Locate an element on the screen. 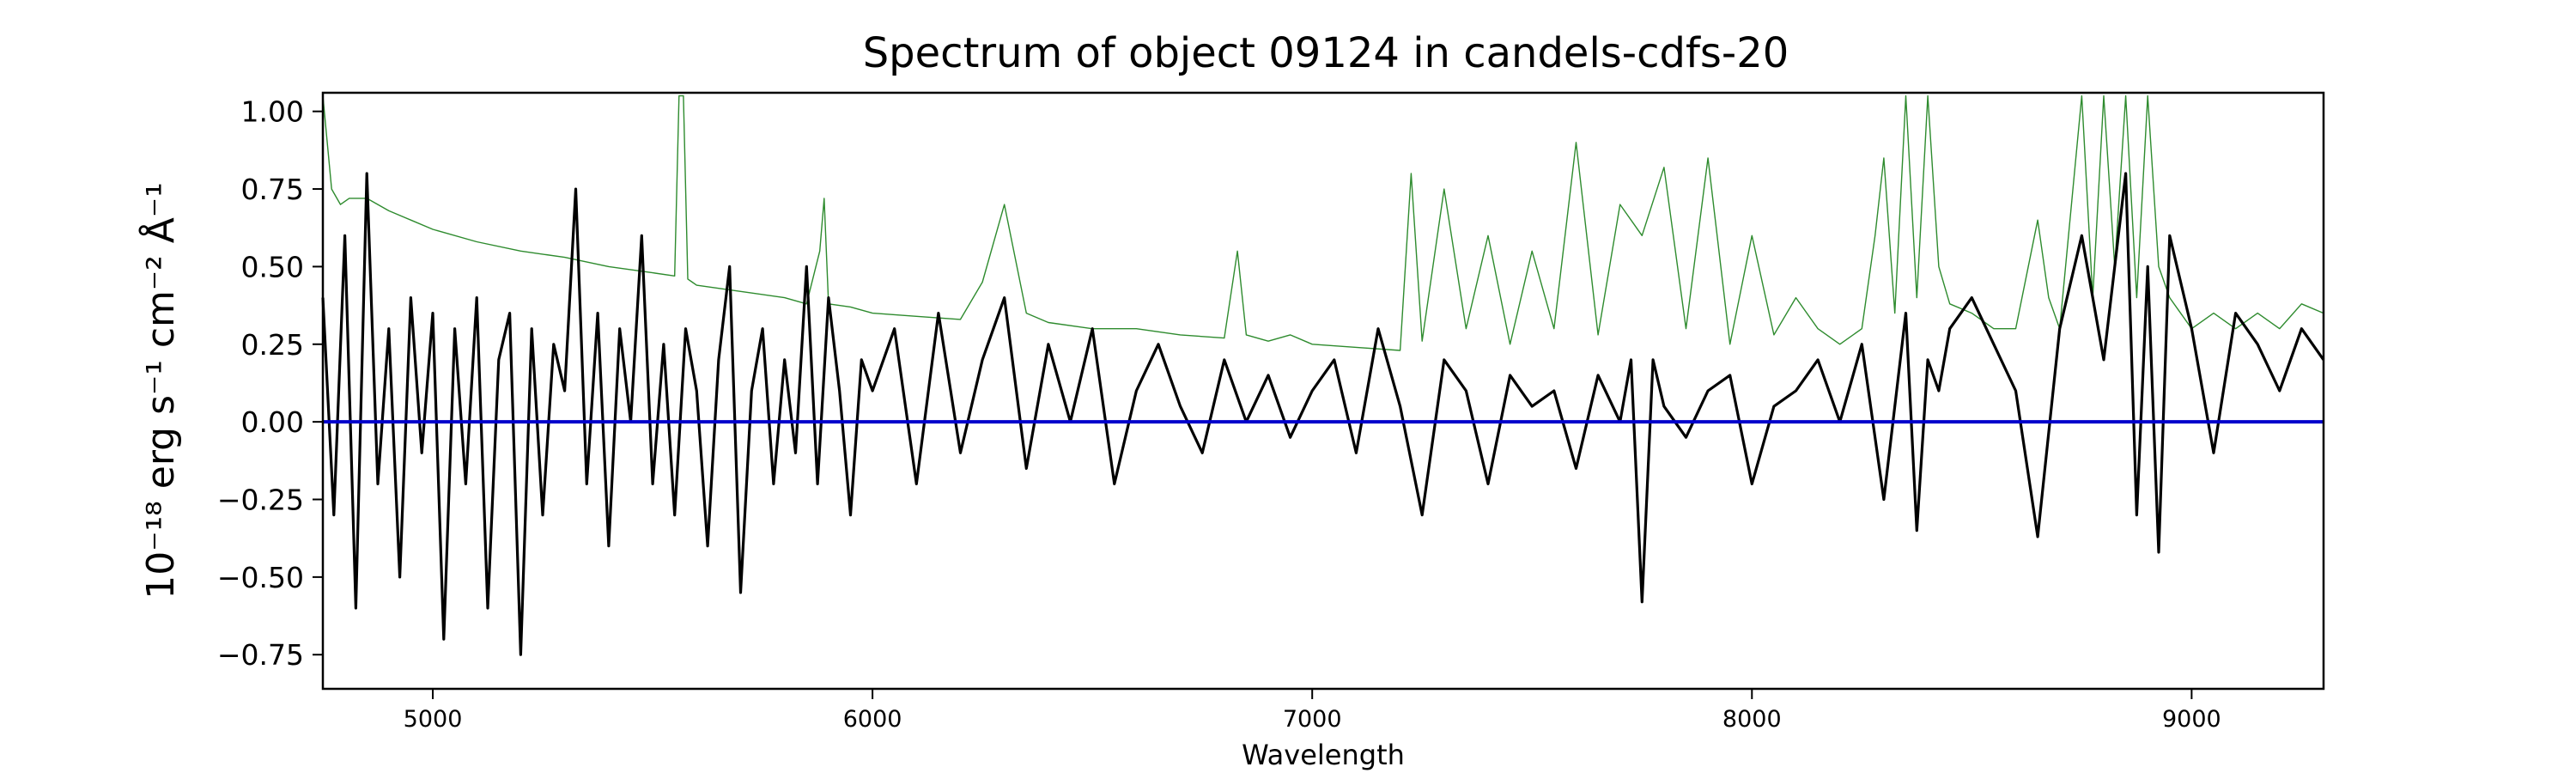  x-tick-label: 8000 is located at coordinates (1752, 719).